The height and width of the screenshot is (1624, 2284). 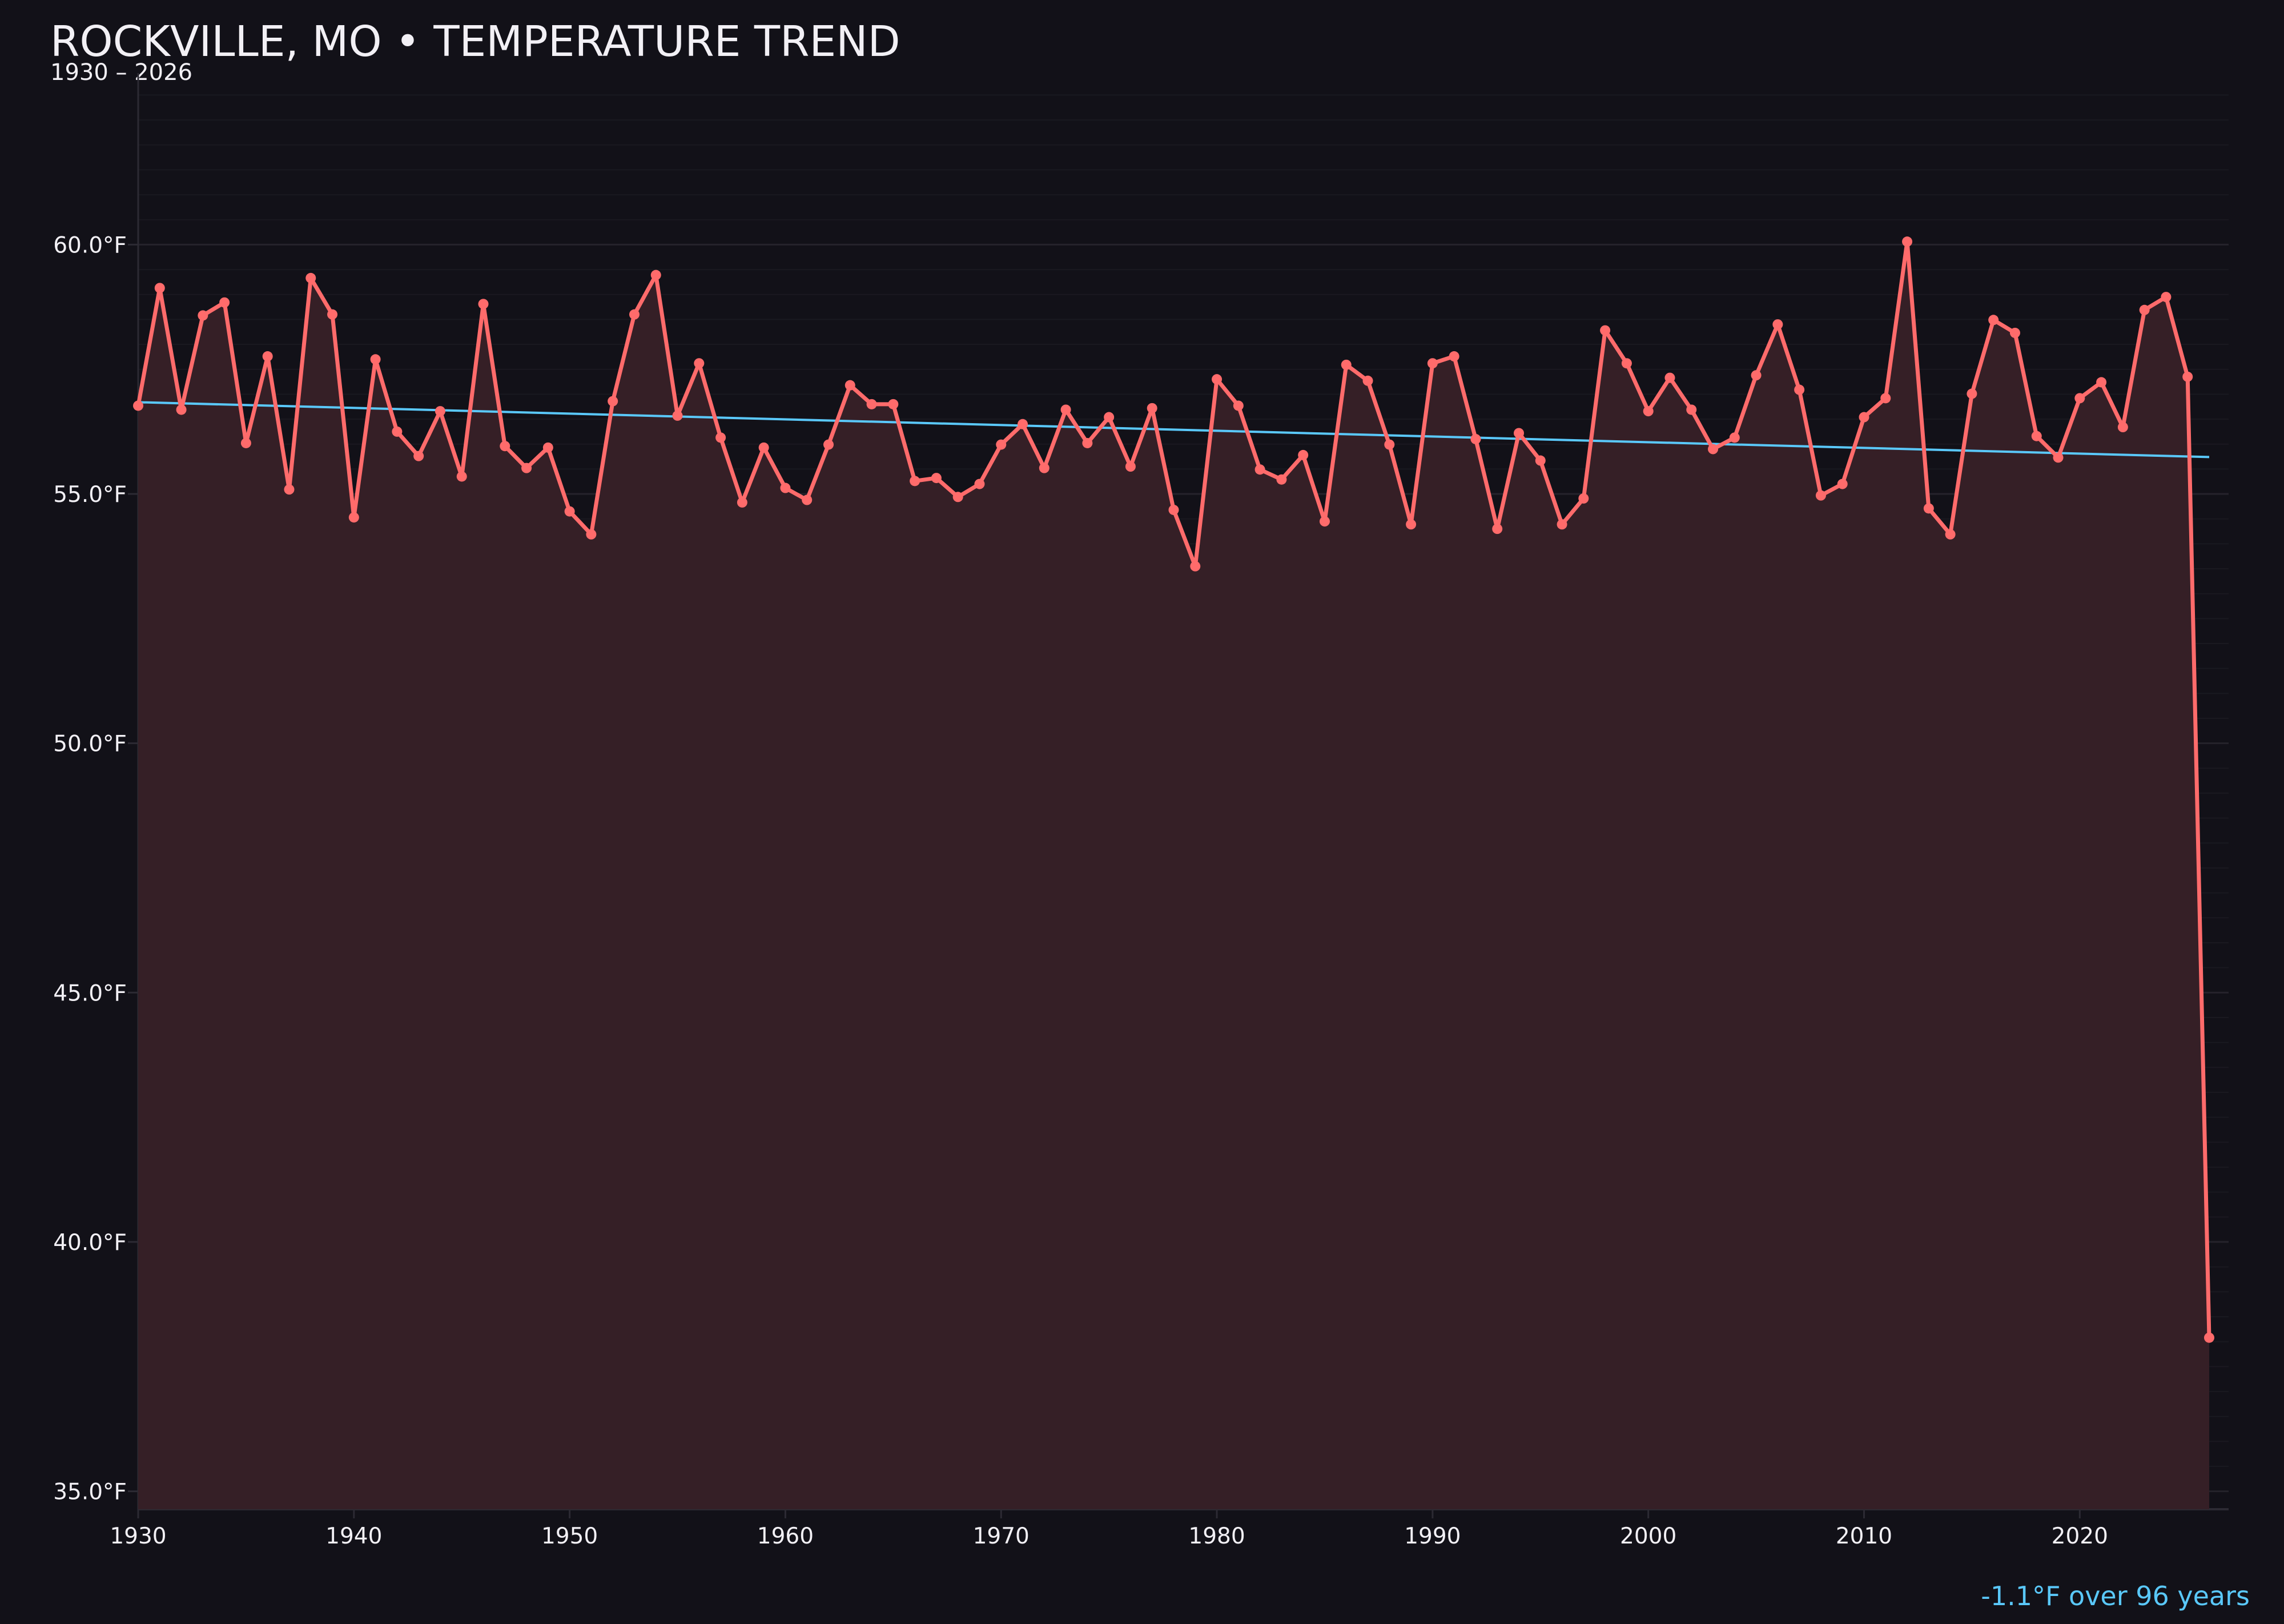 I want to click on chart-subtitle: 1930 – 2026, so click(x=121, y=72).